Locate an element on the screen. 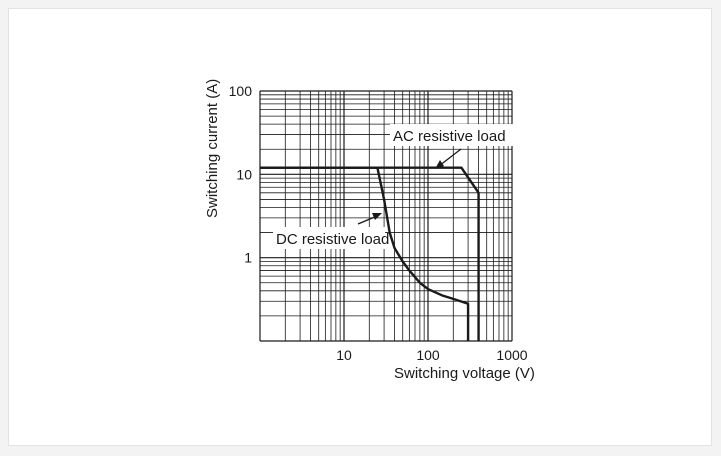  dc-label-background is located at coordinates (329, 238).